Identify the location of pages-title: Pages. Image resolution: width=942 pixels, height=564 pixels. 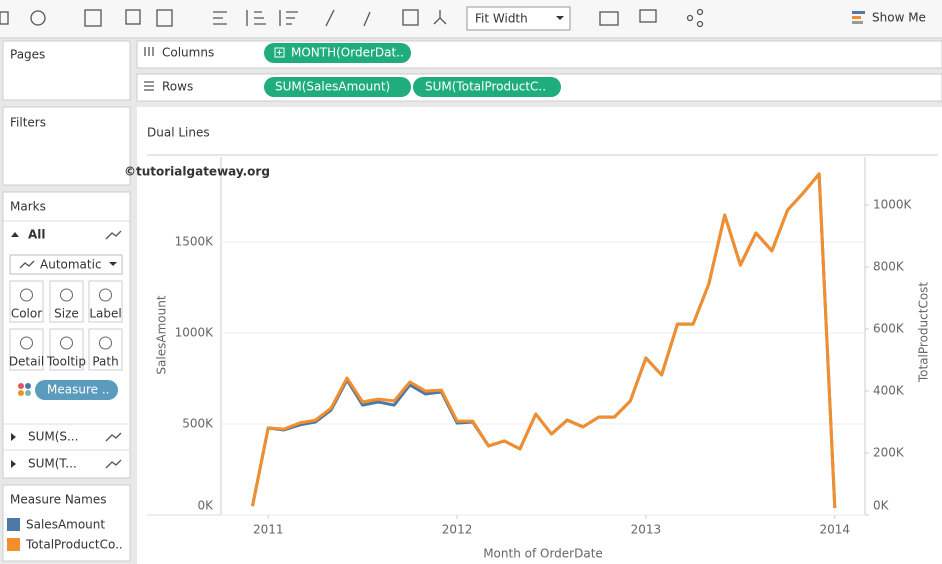
(27, 55).